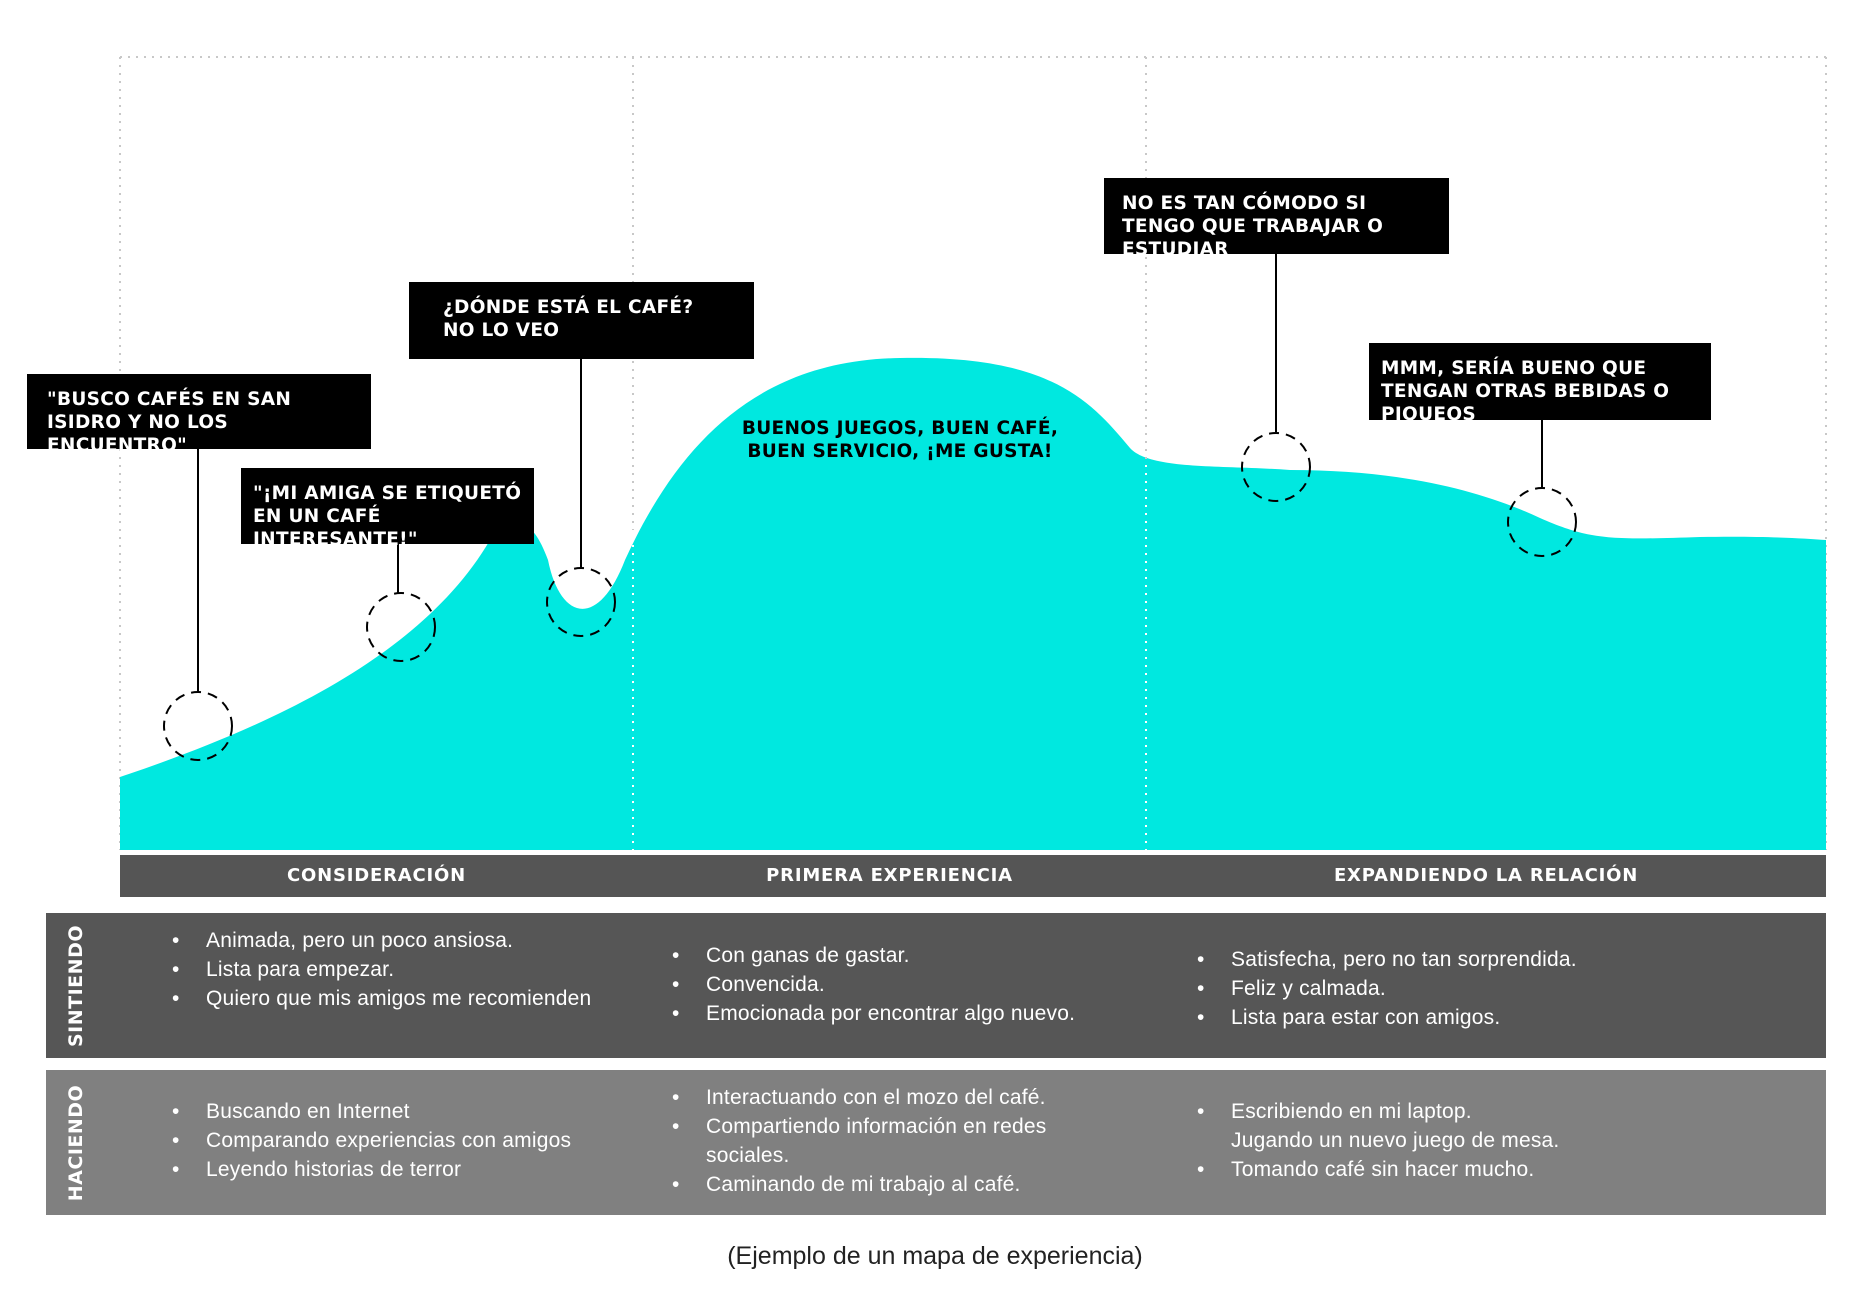 The image size is (1870, 1300). Describe the element at coordinates (300, 969) in the screenshot. I see `list-item-text: Lista para empezar.` at that location.